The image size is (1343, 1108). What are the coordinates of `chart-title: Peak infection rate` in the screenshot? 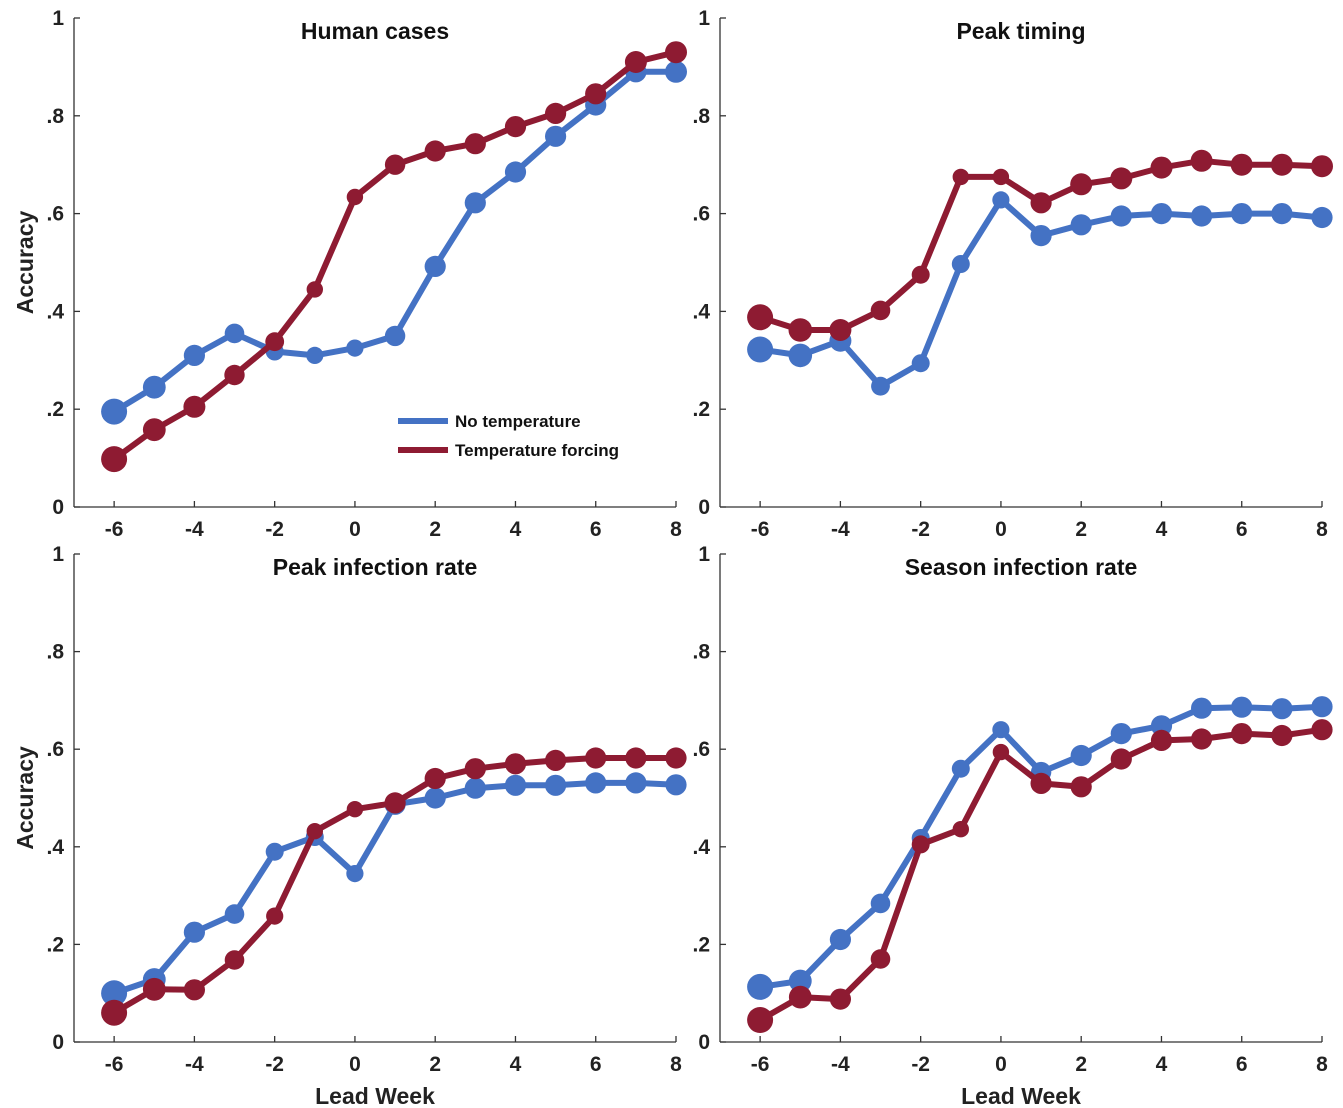 It's located at (375, 567).